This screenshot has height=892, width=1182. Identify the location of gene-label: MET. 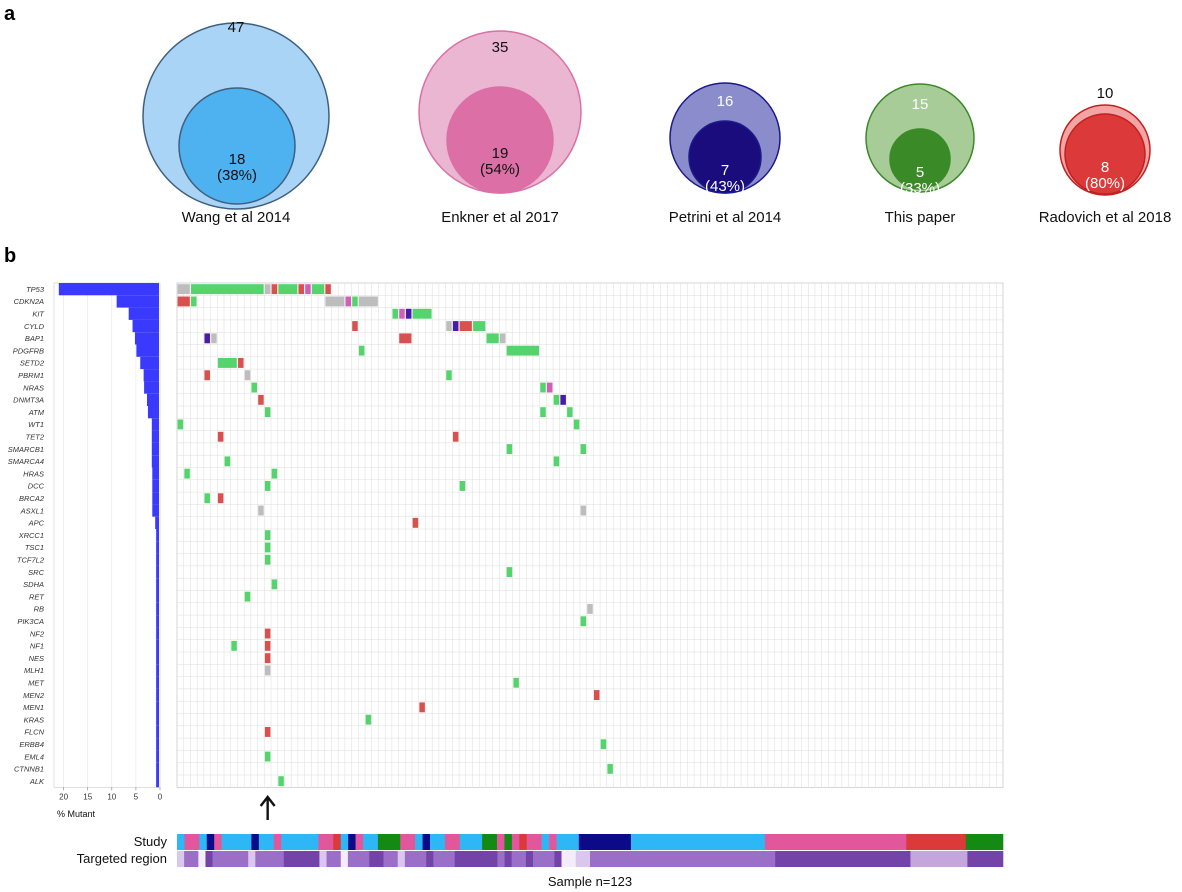
(36, 682).